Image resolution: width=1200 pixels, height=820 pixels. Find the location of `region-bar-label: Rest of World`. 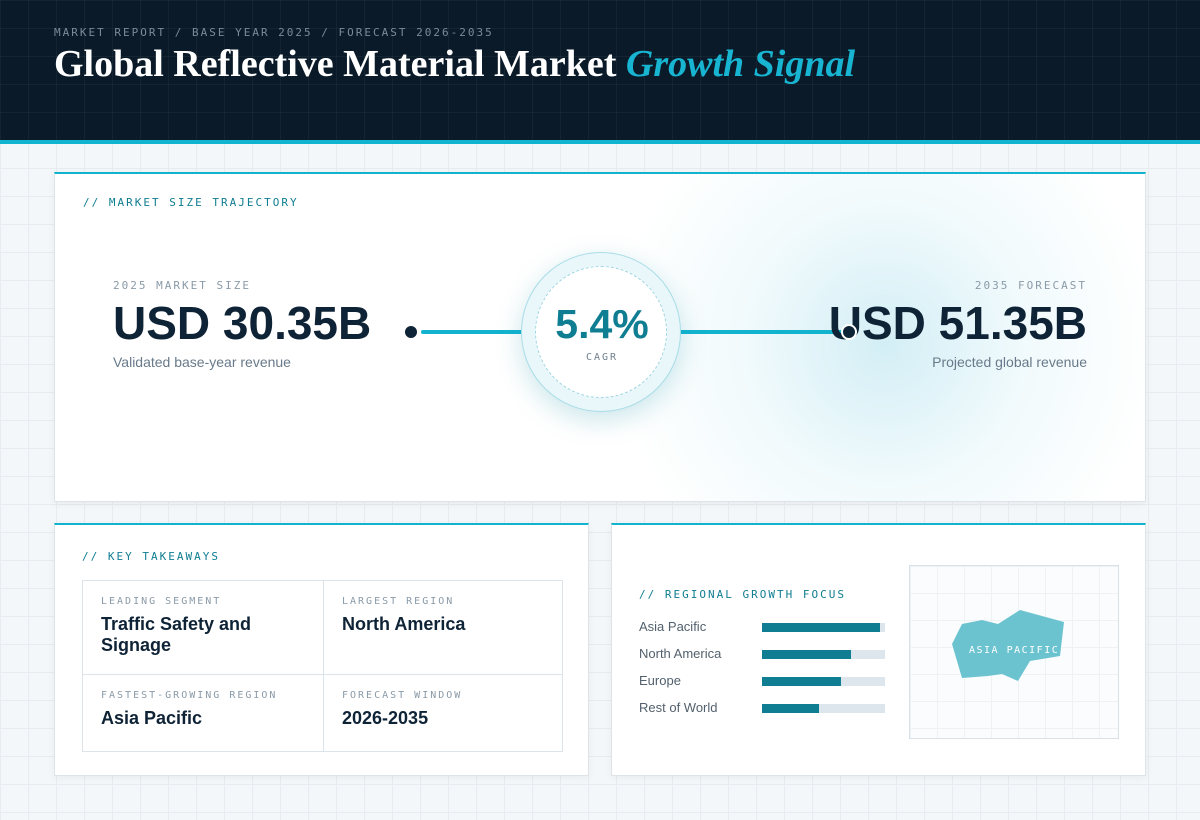

region-bar-label: Rest of World is located at coordinates (678, 707).